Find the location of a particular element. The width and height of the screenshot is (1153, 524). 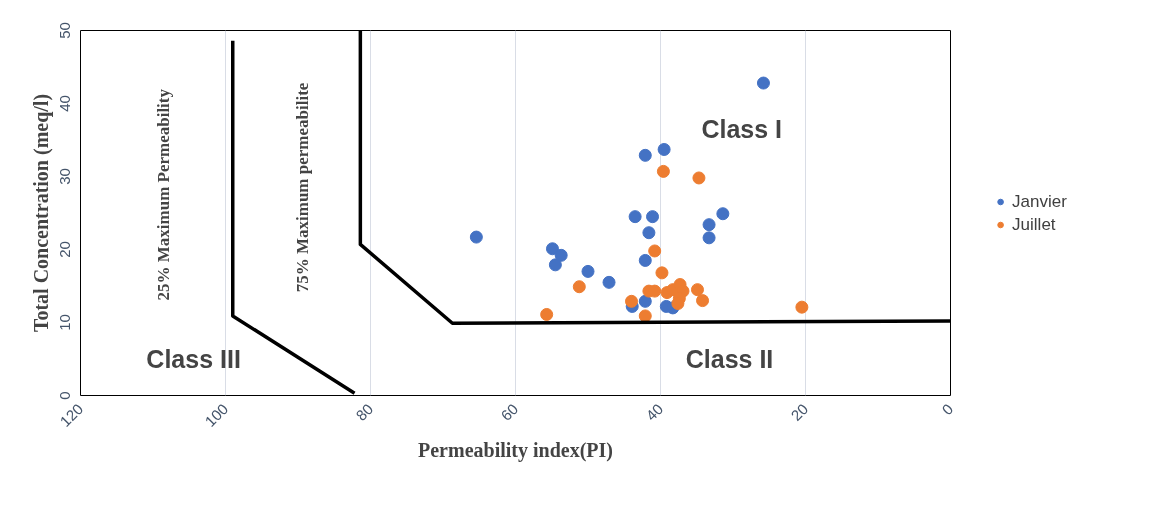

y-tick-label: 0 is located at coordinates (64, 395).